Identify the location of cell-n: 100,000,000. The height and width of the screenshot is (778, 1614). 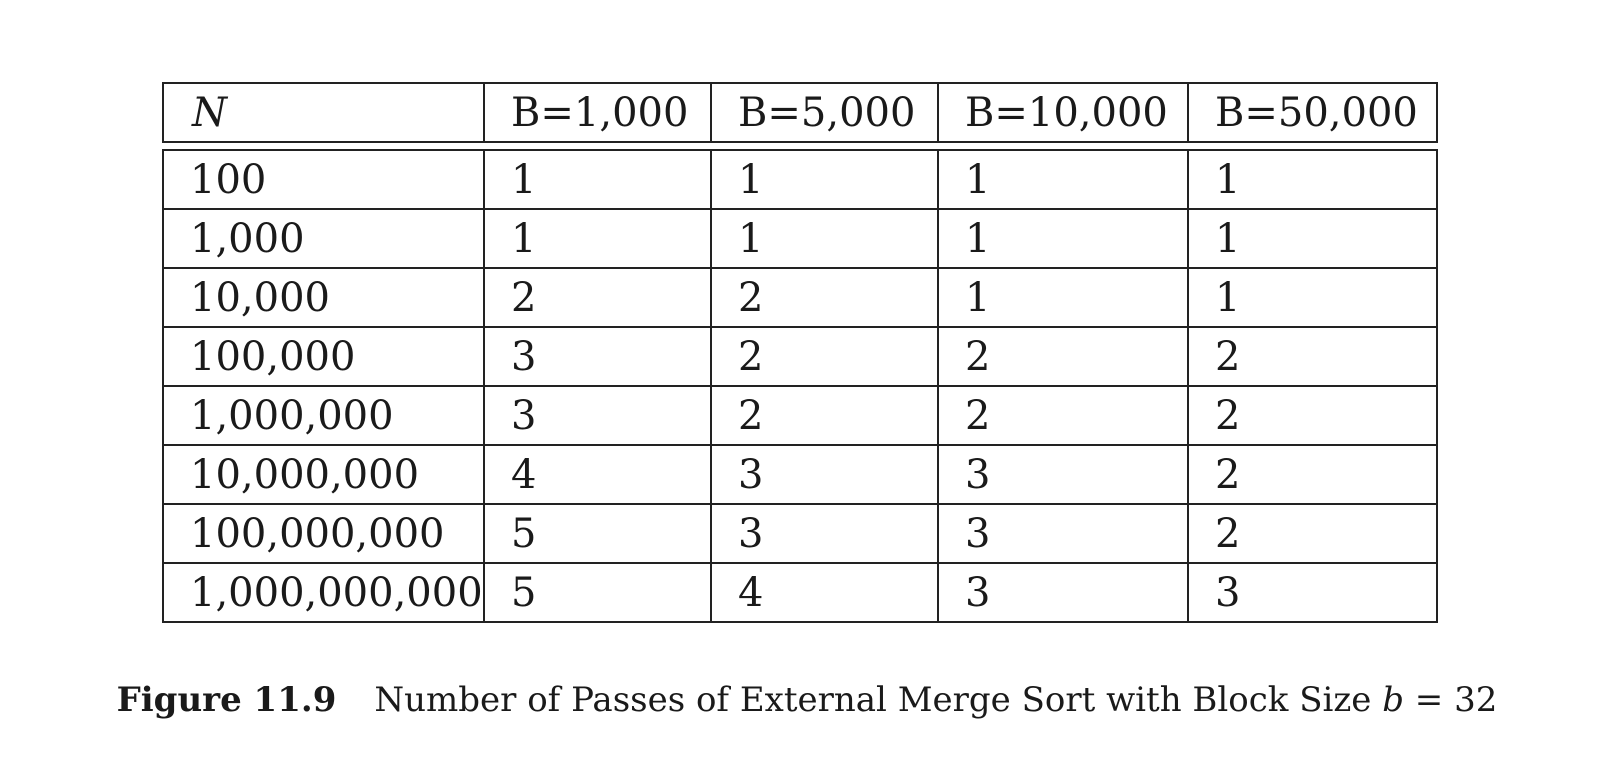
(323, 533).